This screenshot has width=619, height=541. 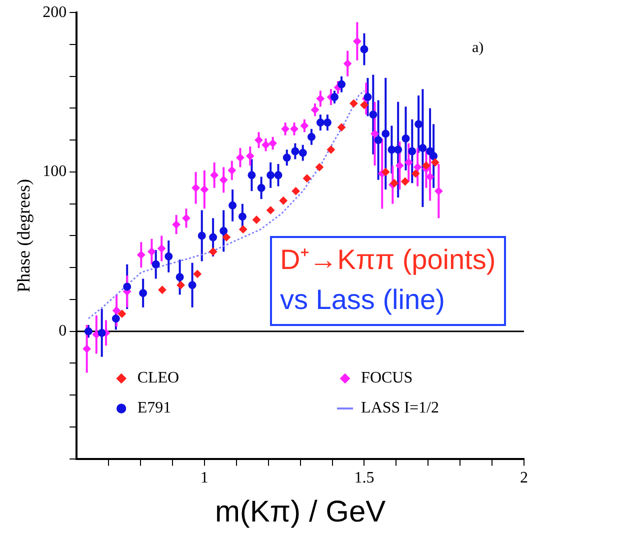 I want to click on y-tick-label: 0, so click(x=62, y=331).